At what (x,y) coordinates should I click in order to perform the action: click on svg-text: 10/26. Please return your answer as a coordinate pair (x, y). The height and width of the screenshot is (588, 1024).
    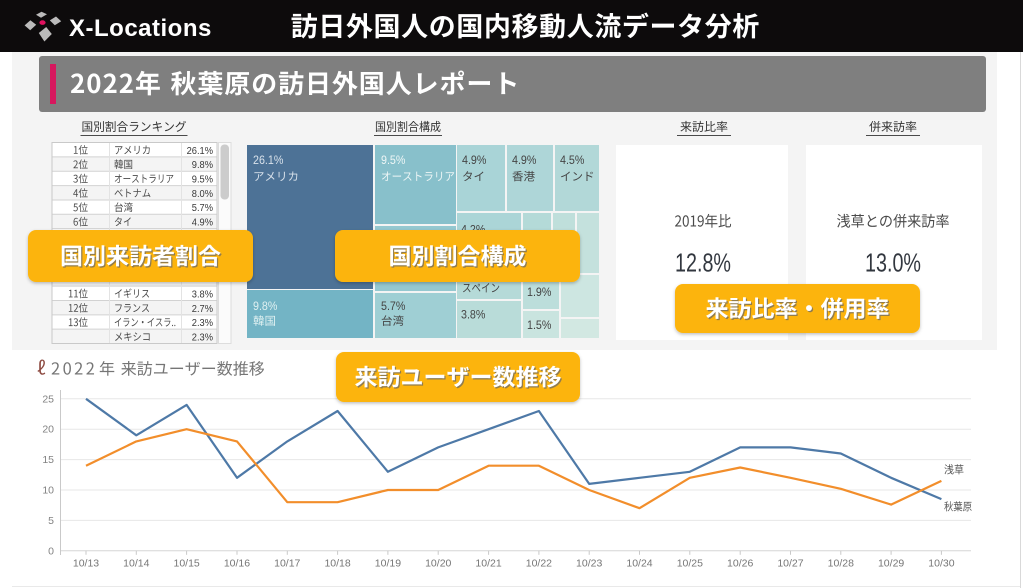
    Looking at the image, I should click on (740, 563).